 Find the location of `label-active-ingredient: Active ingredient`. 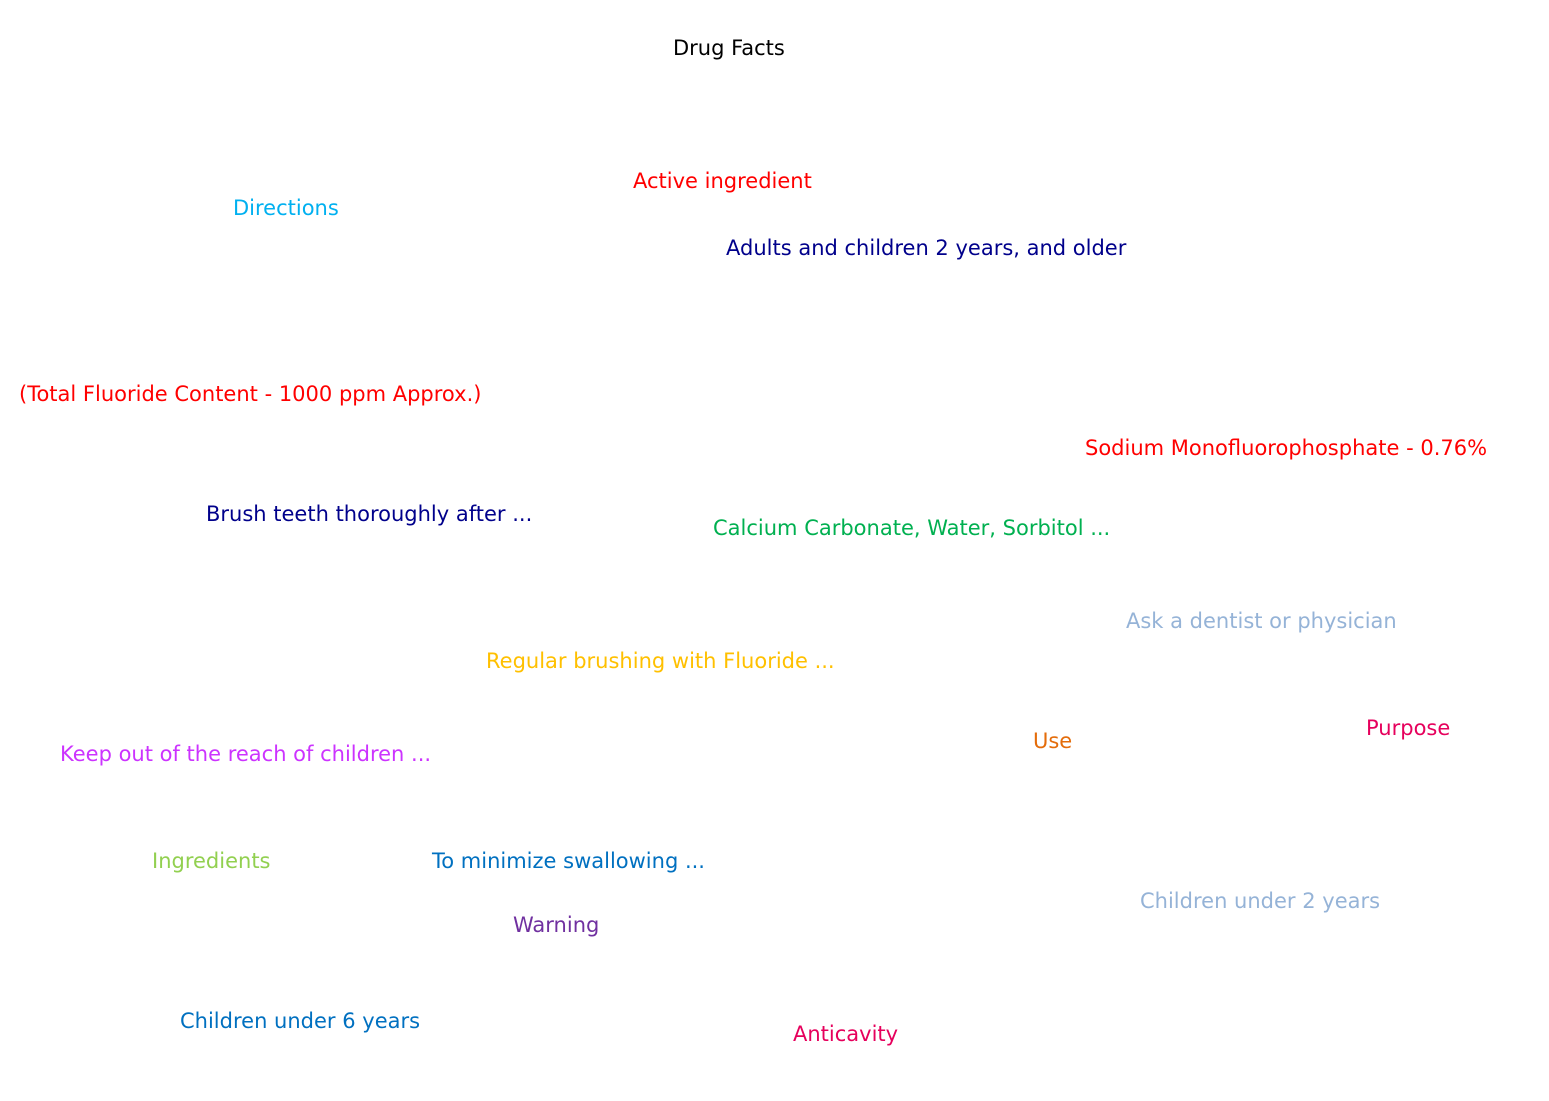

label-active-ingredient: Active ingredient is located at coordinates (722, 181).